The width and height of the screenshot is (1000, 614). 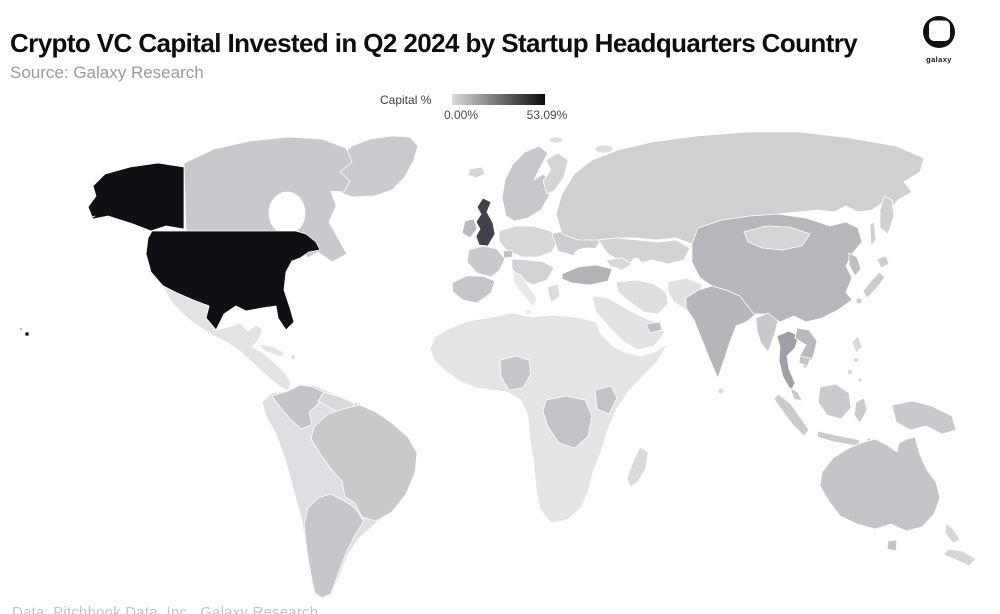 What do you see at coordinates (486, 261) in the screenshot?
I see `country-france` at bounding box center [486, 261].